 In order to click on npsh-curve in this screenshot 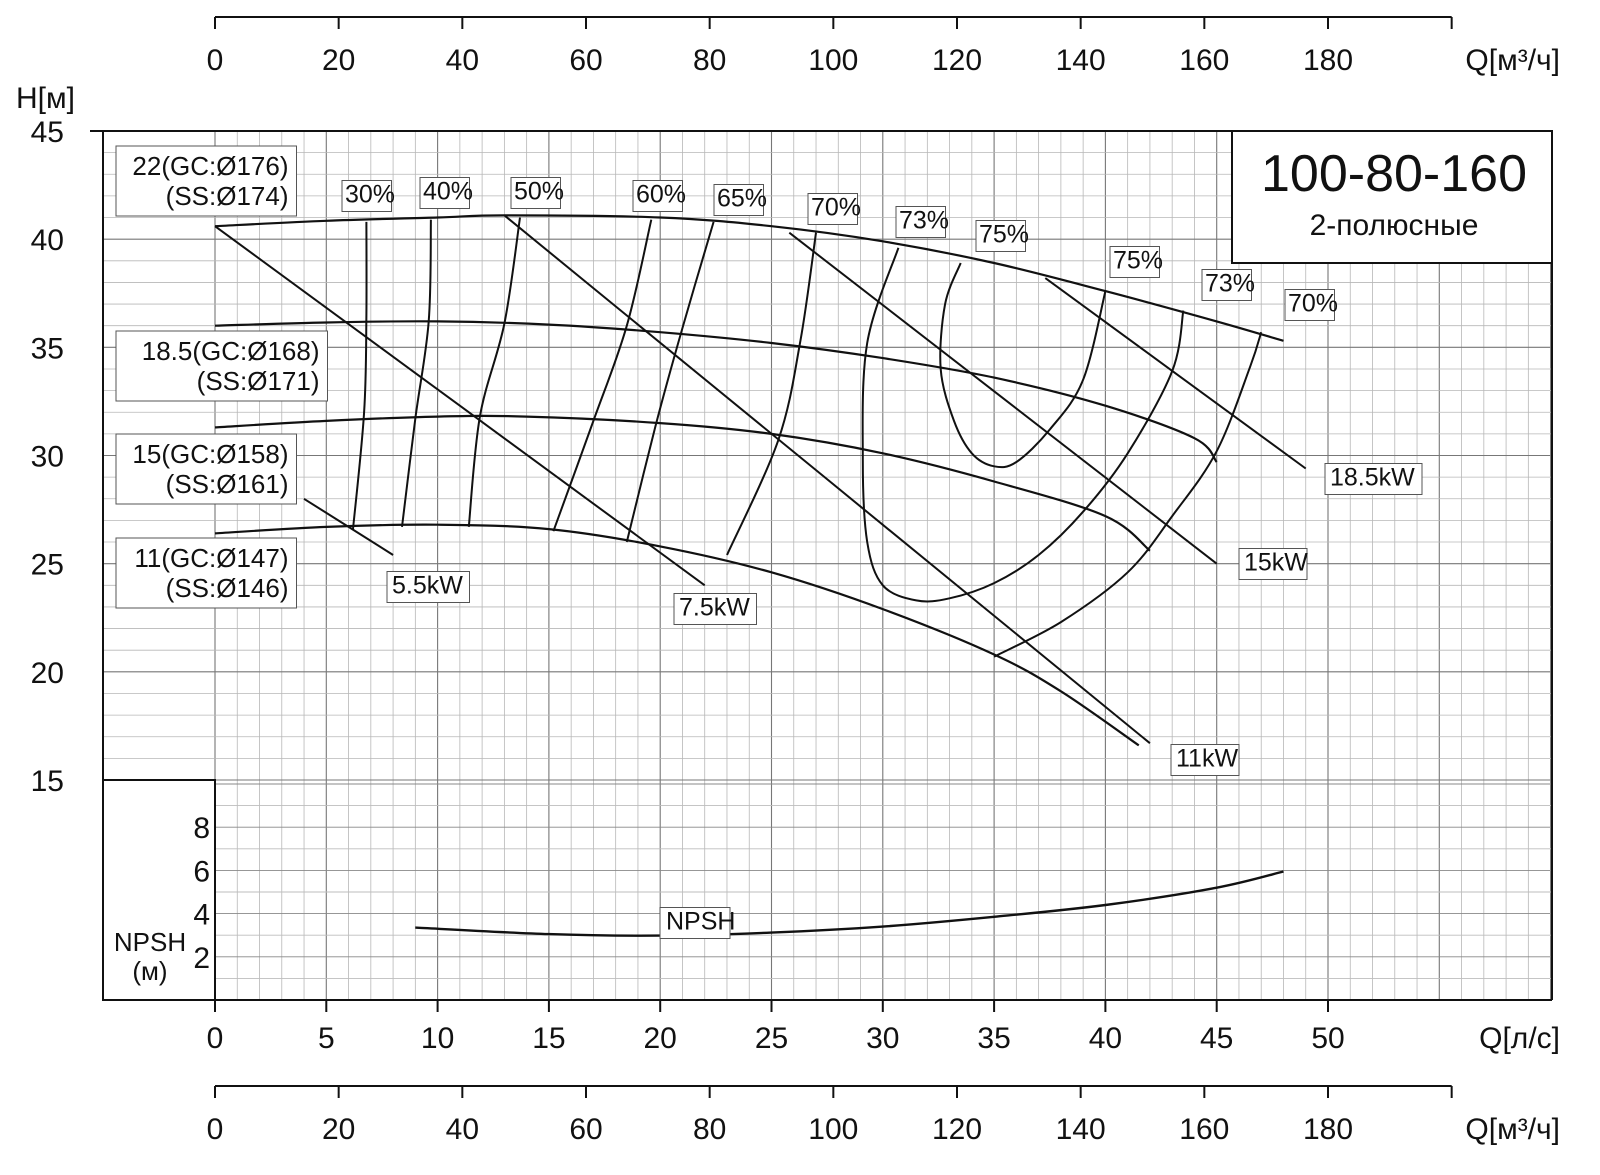, I will do `click(849, 903)`.